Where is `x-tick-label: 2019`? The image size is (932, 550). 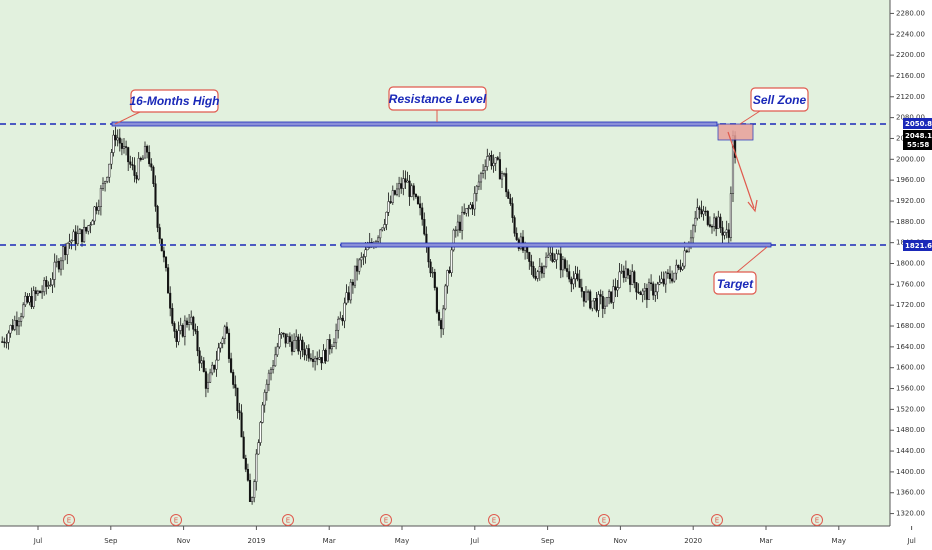
x-tick-label: 2019 is located at coordinates (256, 541).